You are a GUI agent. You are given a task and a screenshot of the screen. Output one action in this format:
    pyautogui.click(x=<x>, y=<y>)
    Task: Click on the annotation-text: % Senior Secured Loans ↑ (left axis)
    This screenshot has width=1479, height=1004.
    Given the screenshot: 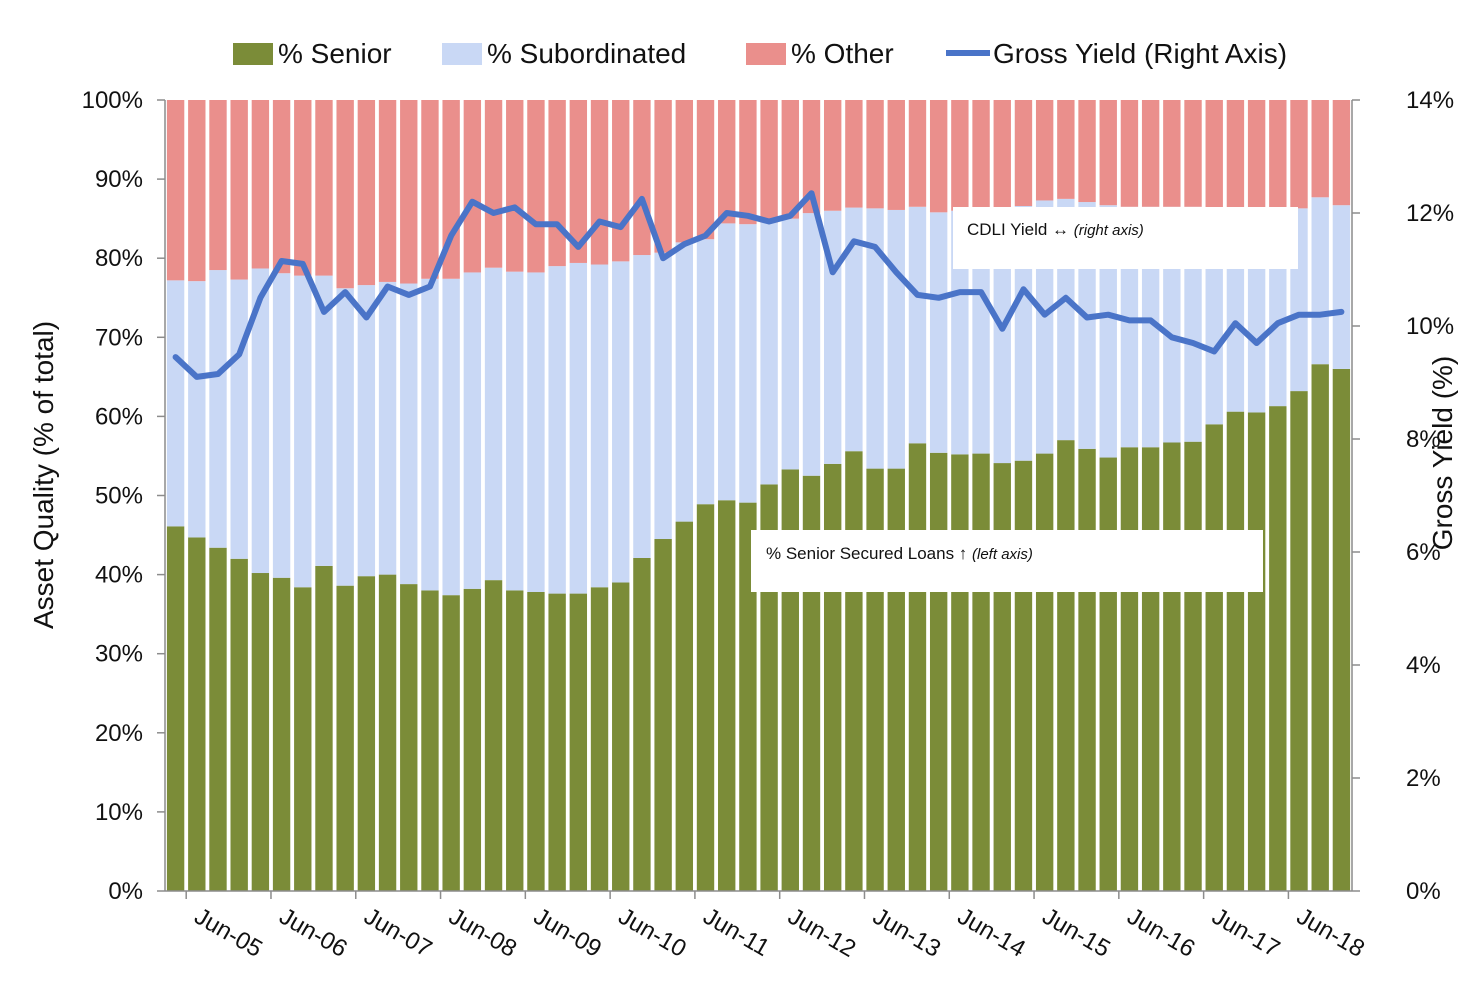 What is the action you would take?
    pyautogui.click(x=899, y=553)
    